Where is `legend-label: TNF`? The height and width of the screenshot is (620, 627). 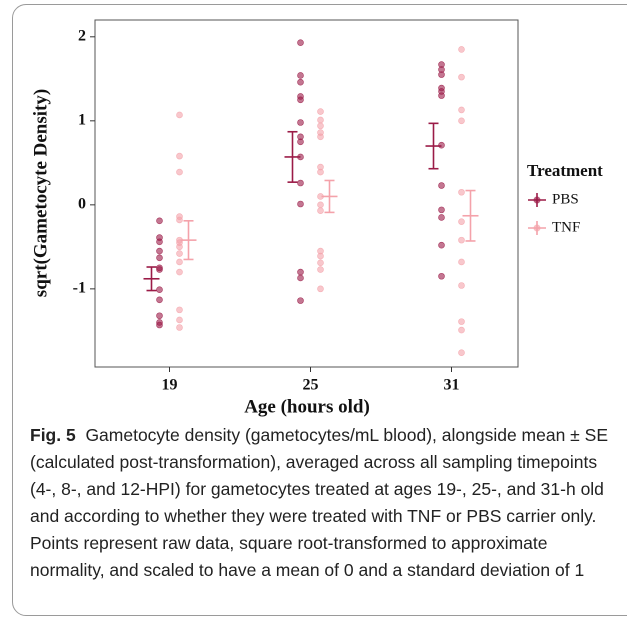 legend-label: TNF is located at coordinates (566, 227).